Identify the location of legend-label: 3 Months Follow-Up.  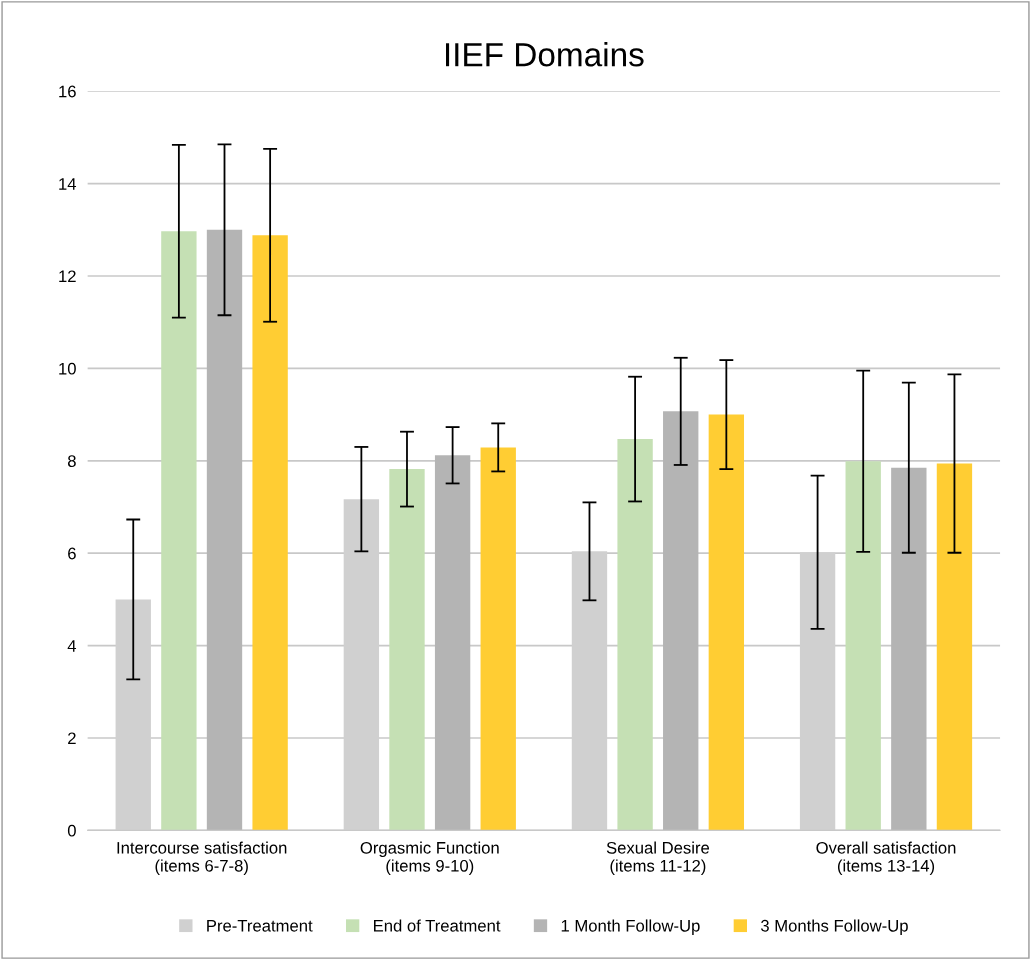
(834, 927).